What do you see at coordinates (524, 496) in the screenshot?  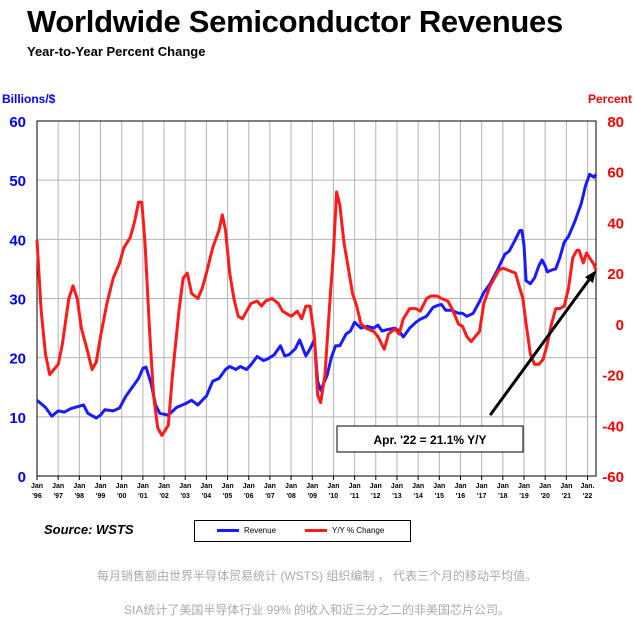 I see `x-tick-label-year: '19` at bounding box center [524, 496].